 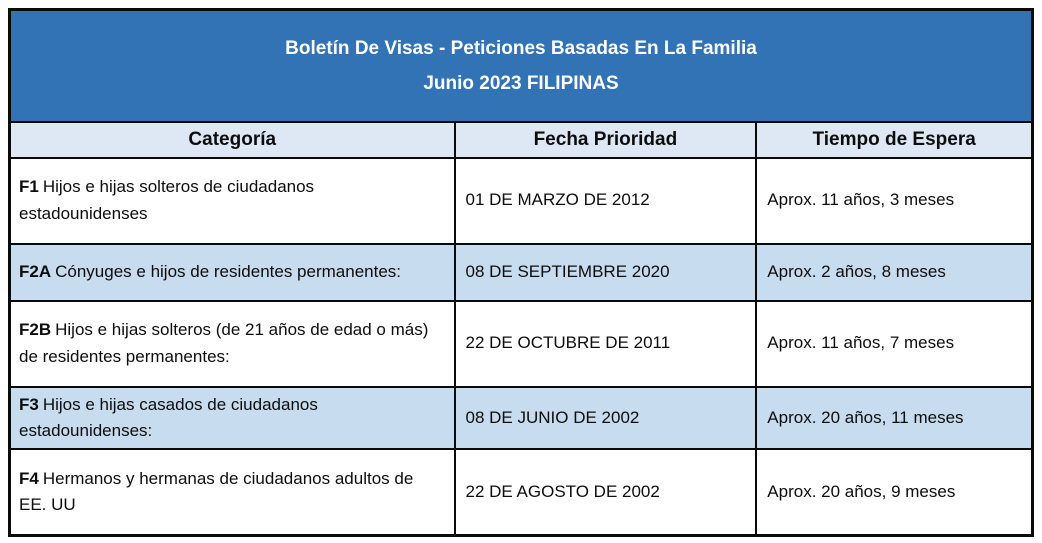 I want to click on priority-date-cell: 08 DE SEPTIEMBRE 2020, so click(x=605, y=272).